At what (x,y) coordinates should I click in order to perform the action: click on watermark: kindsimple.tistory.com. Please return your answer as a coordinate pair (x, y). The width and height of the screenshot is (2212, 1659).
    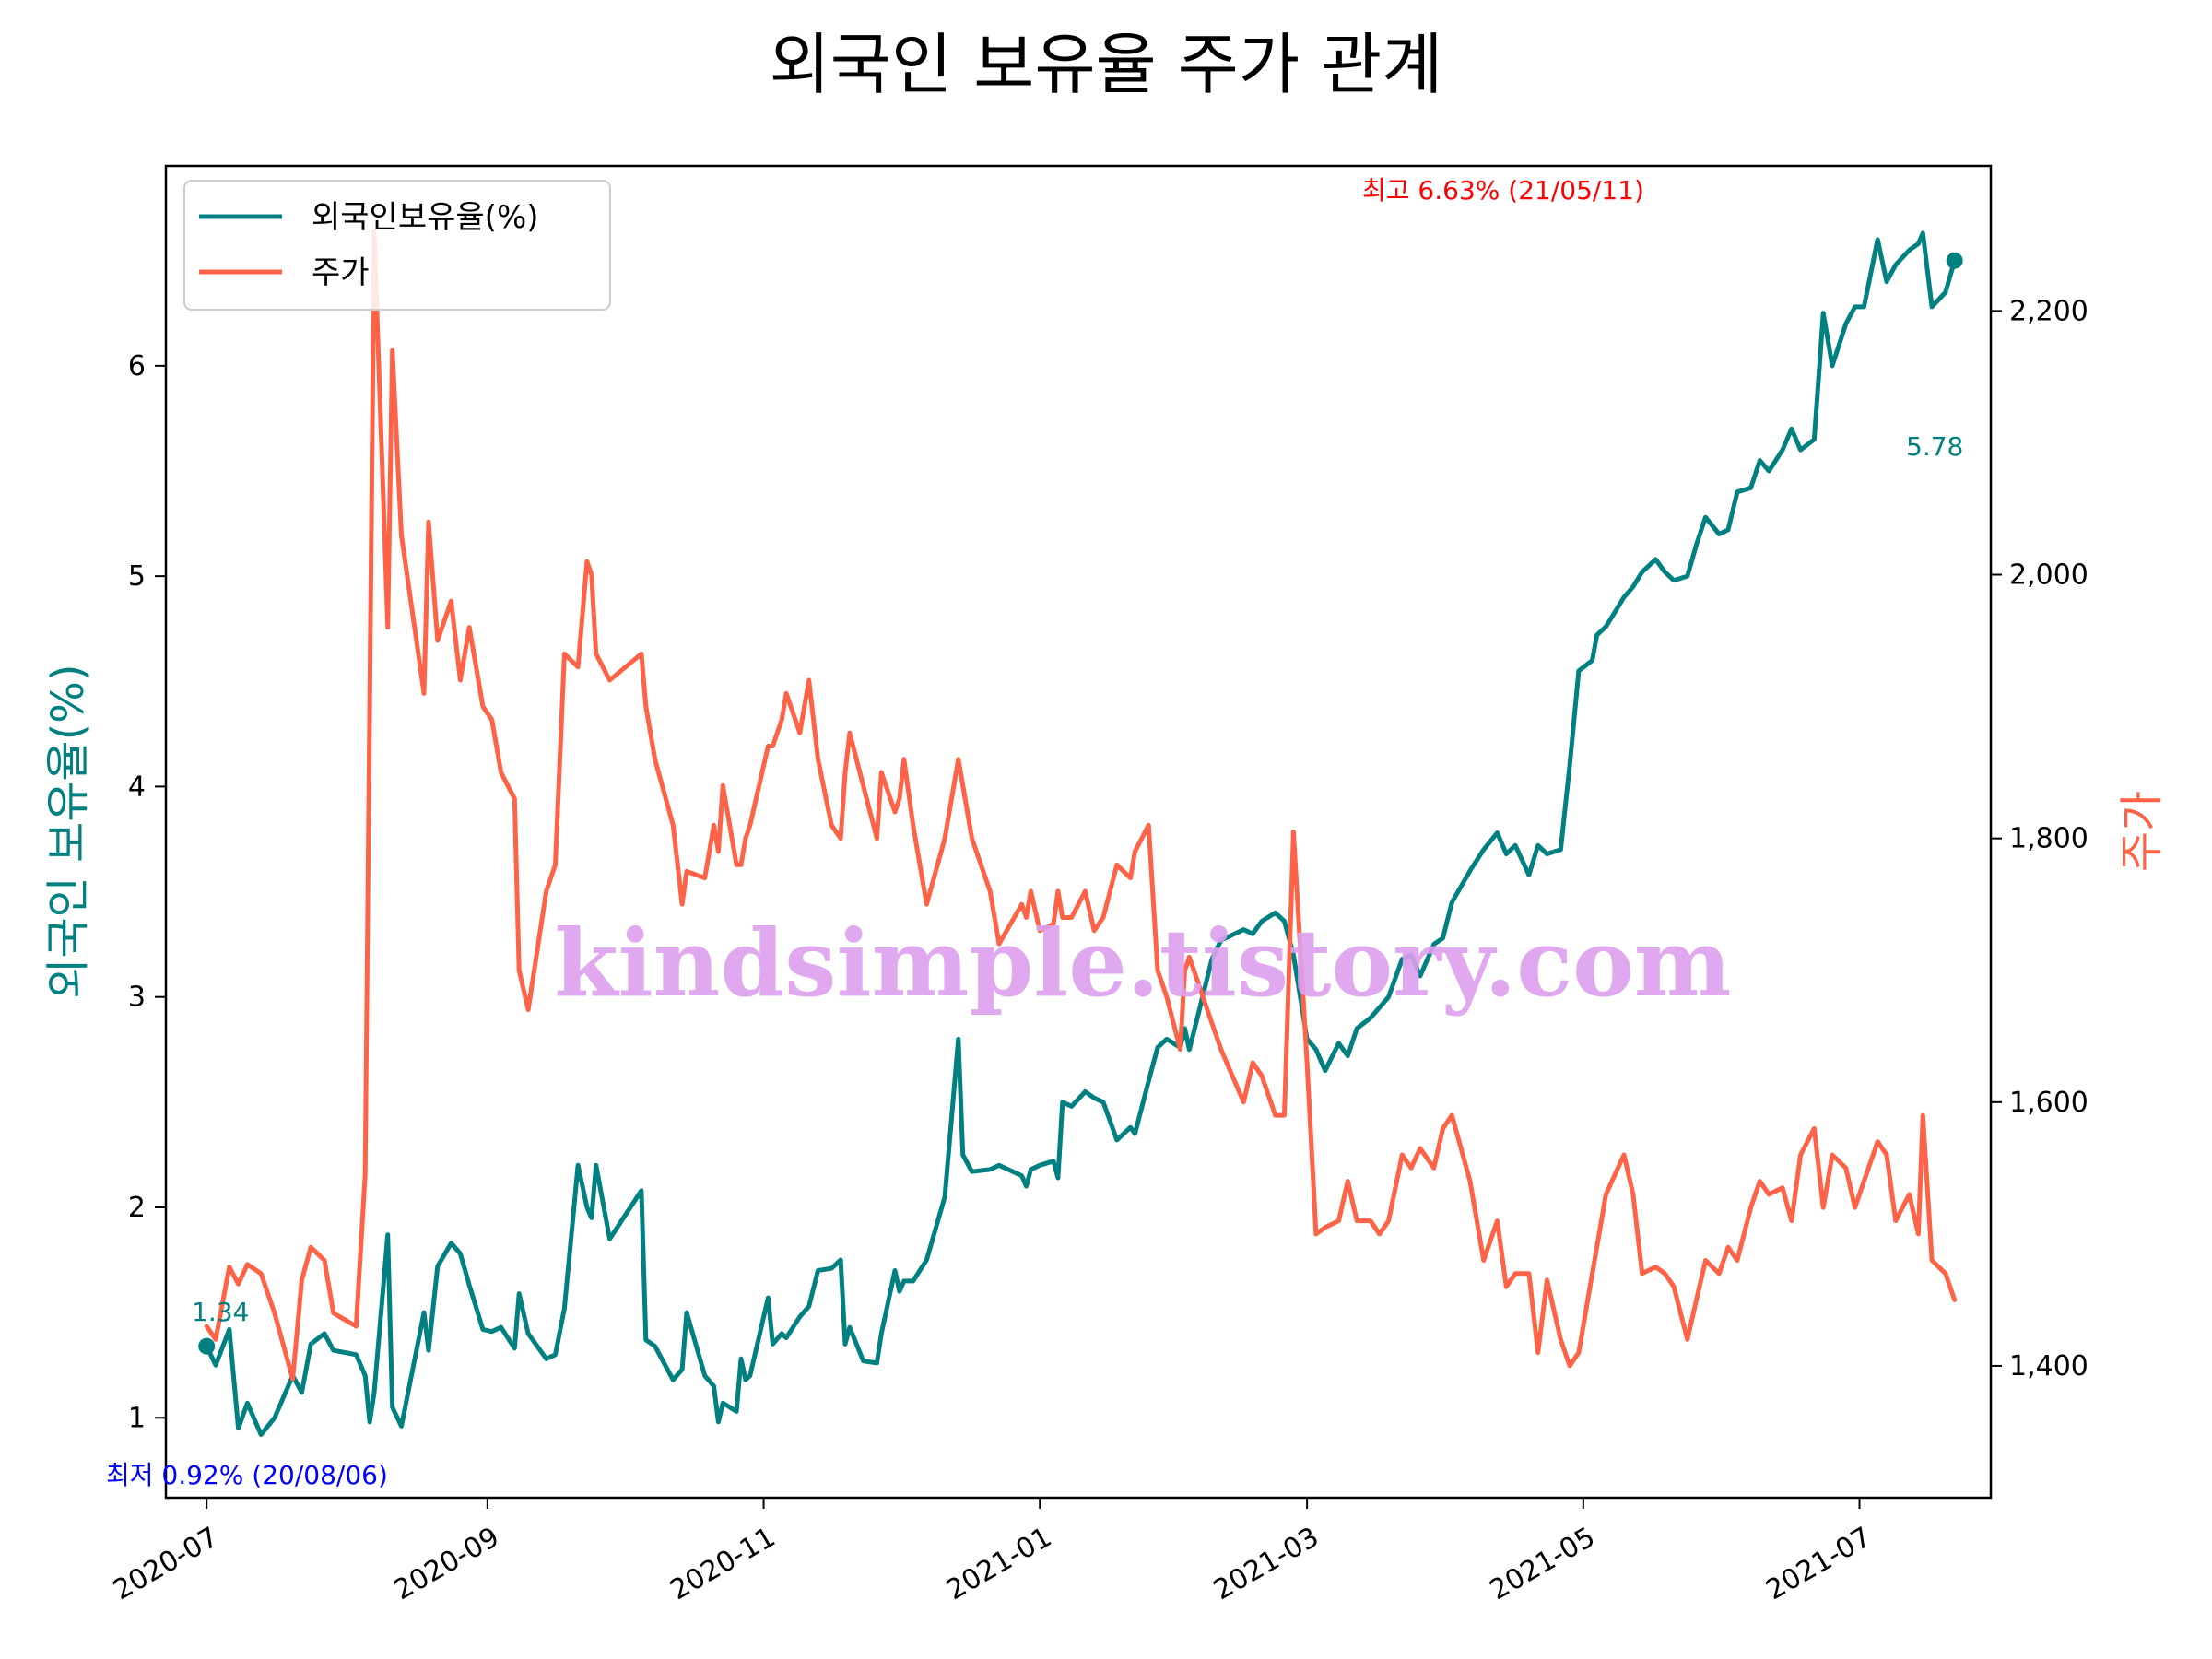
    Looking at the image, I should click on (1142, 963).